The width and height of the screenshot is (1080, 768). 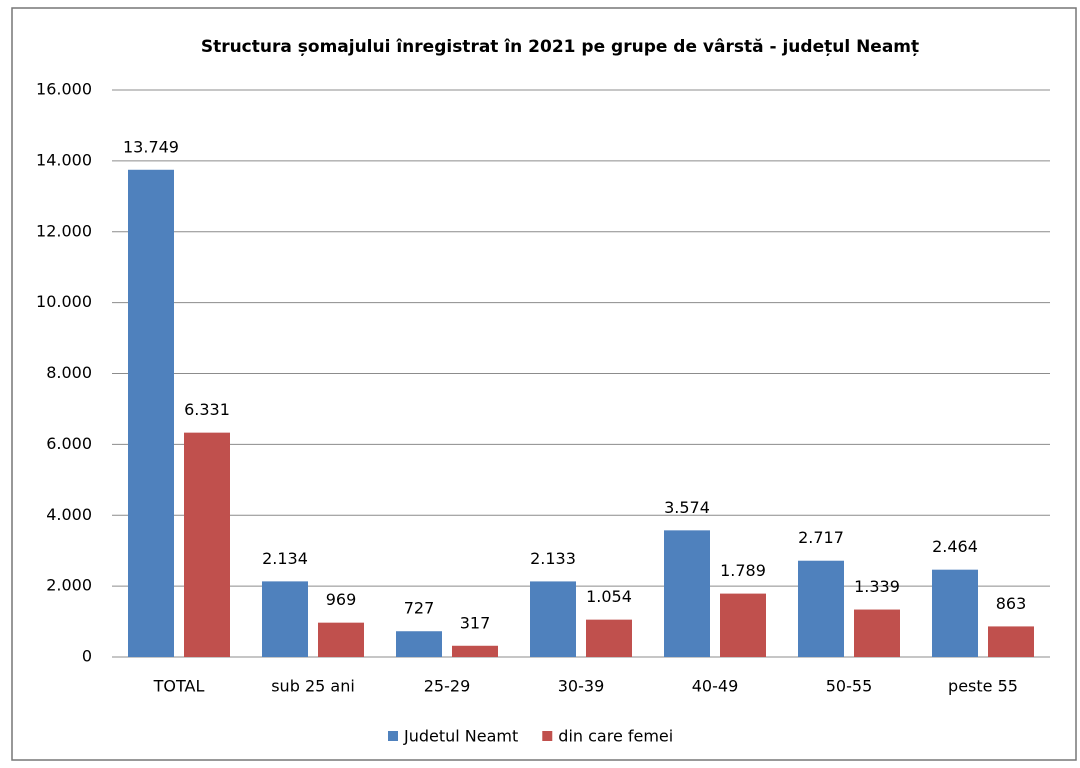 I want to click on data-label: 2.464, so click(x=955, y=546).